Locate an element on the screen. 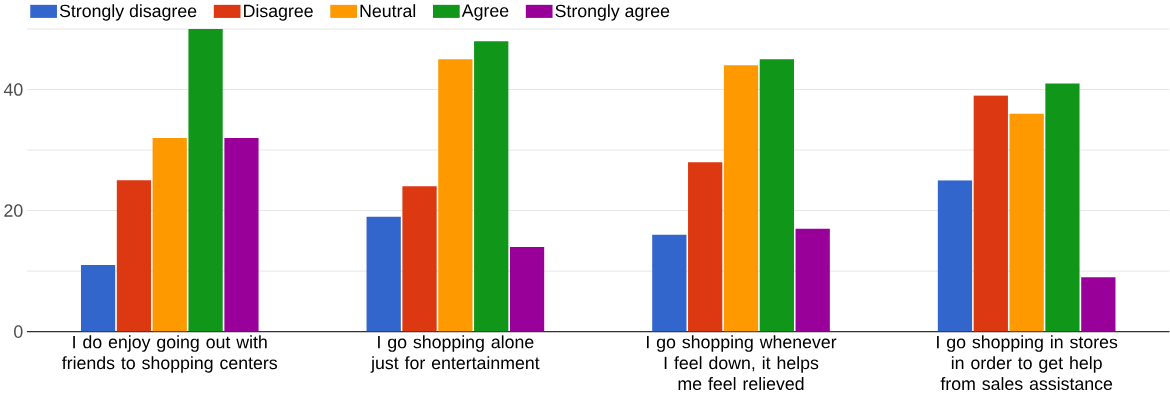  x-tick-label: I do enjoy going out with friends to shopping centers is located at coordinates (170, 354).